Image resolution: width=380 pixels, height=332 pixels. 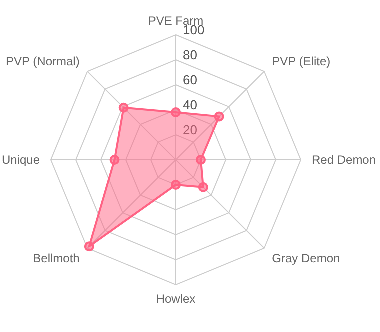 What do you see at coordinates (190, 105) in the screenshot?
I see `y-tick-label: 40` at bounding box center [190, 105].